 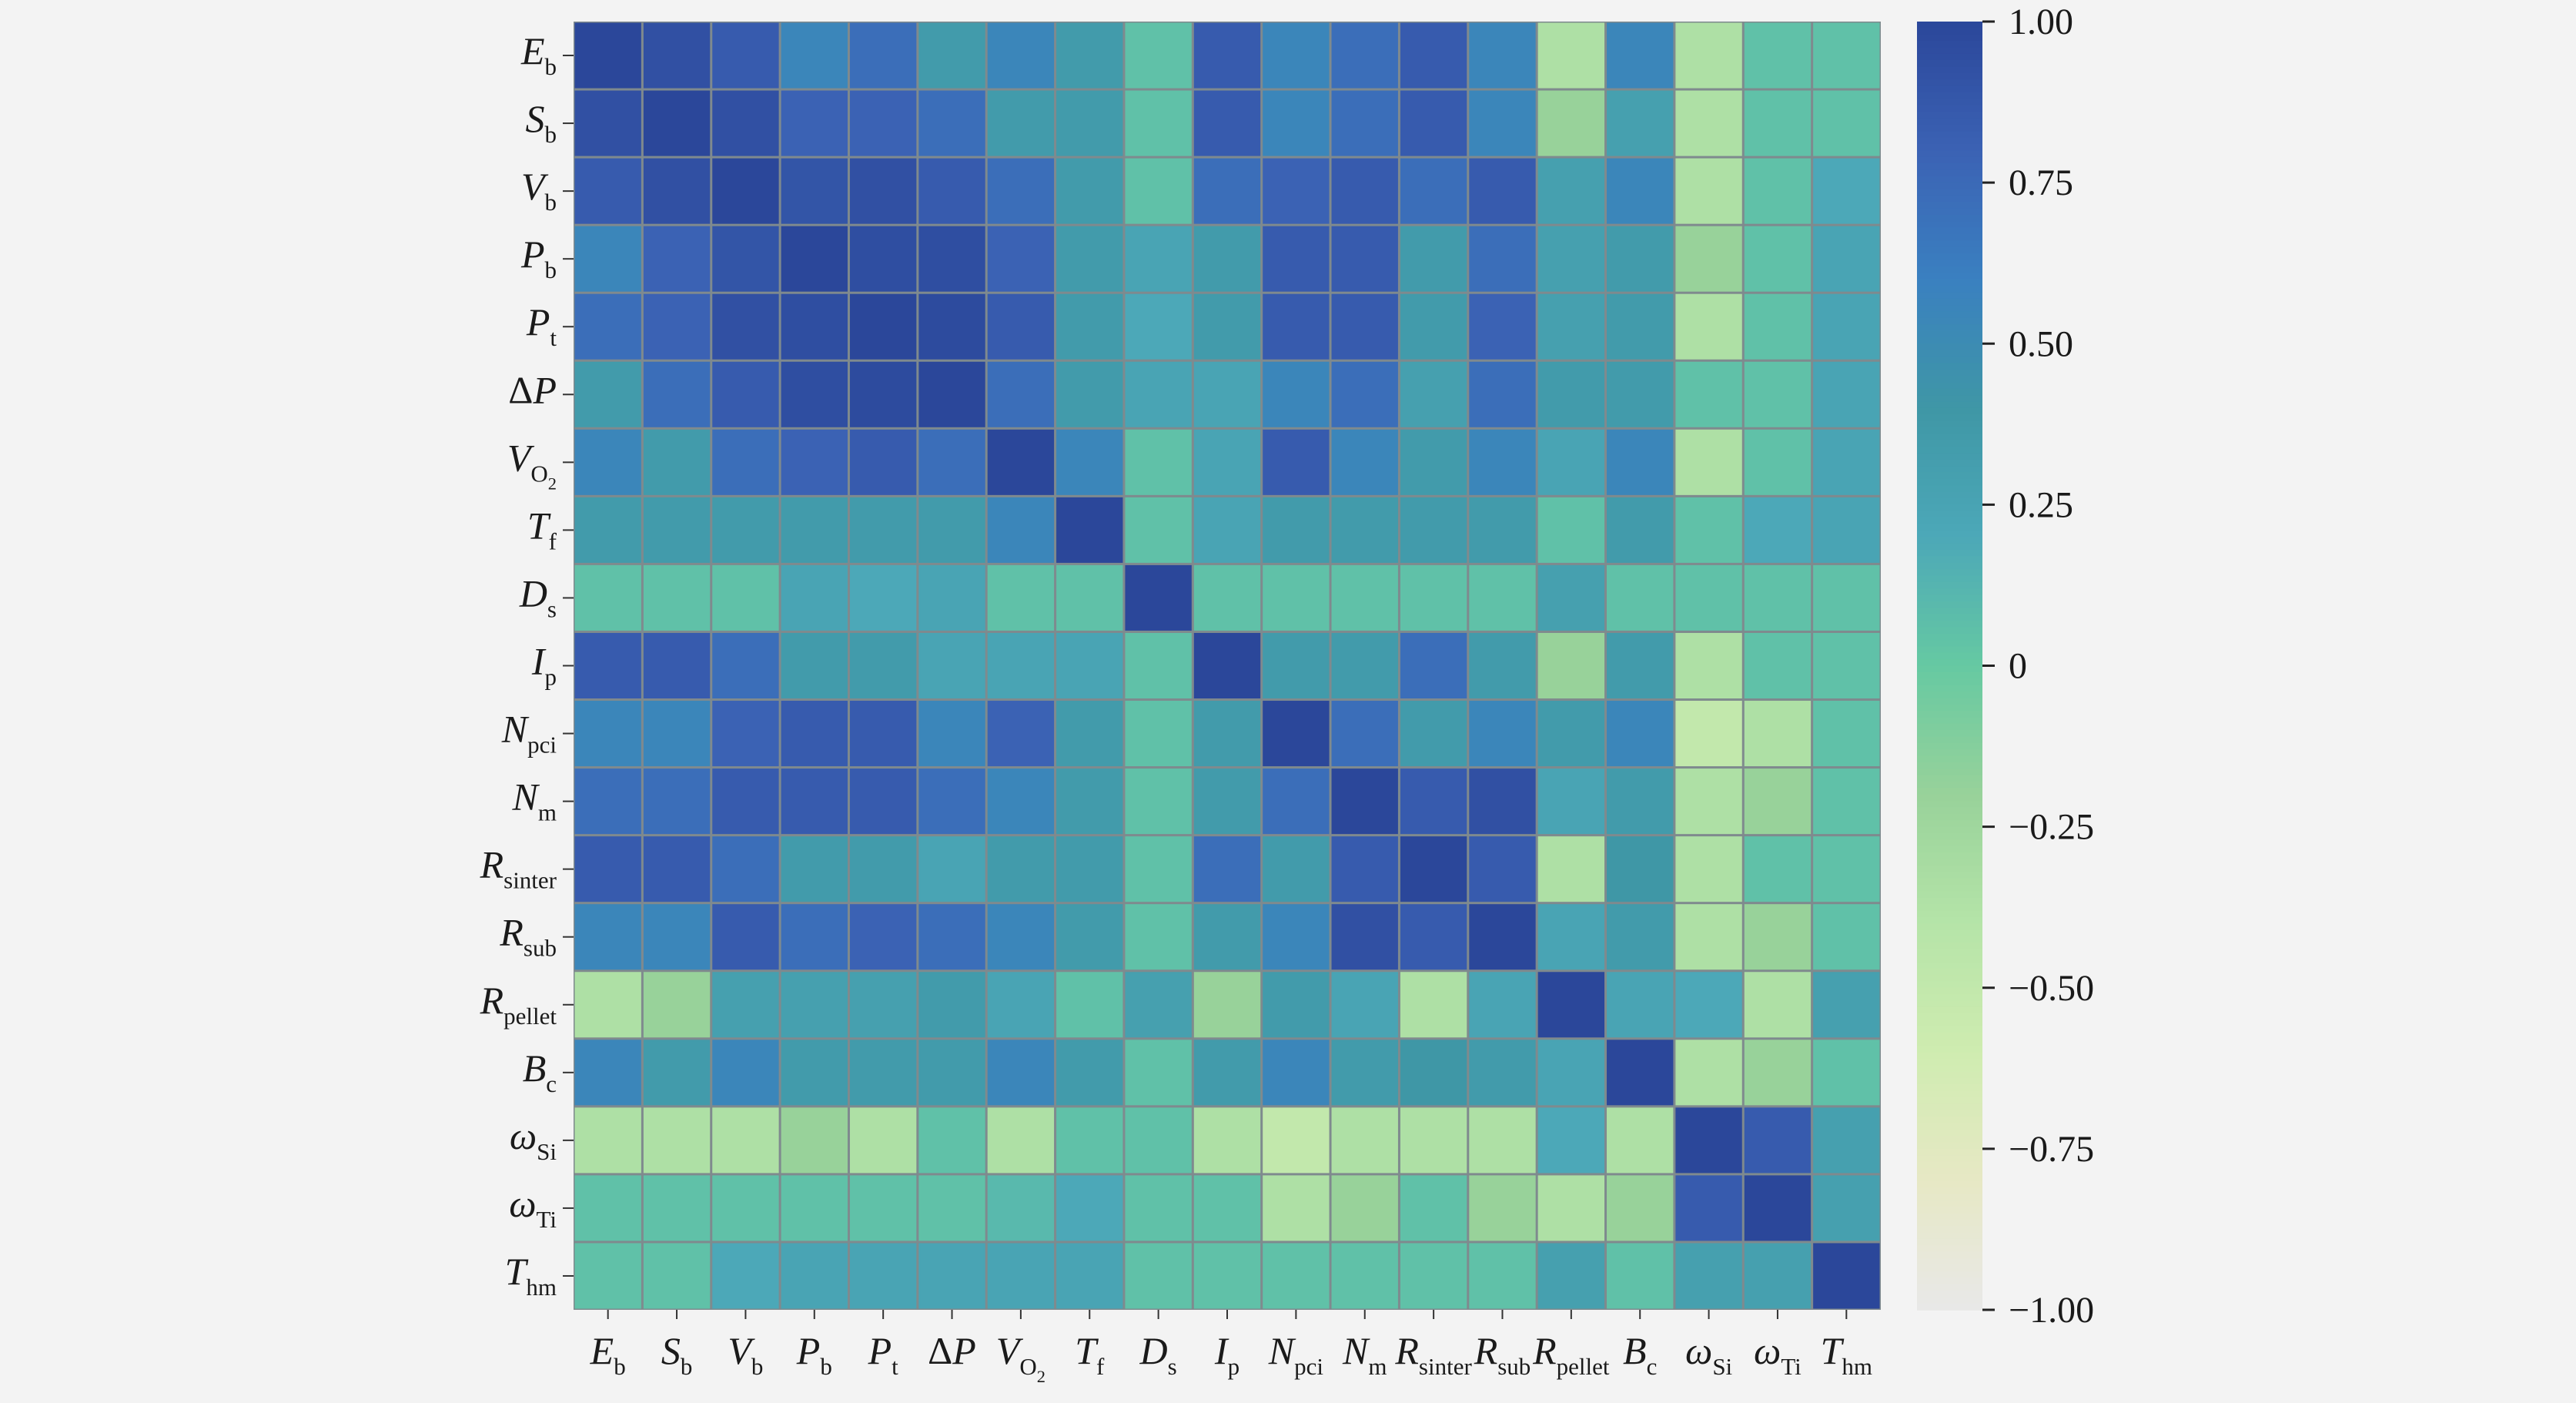 What do you see at coordinates (529, 733) in the screenshot?
I see `row-label: Npci` at bounding box center [529, 733].